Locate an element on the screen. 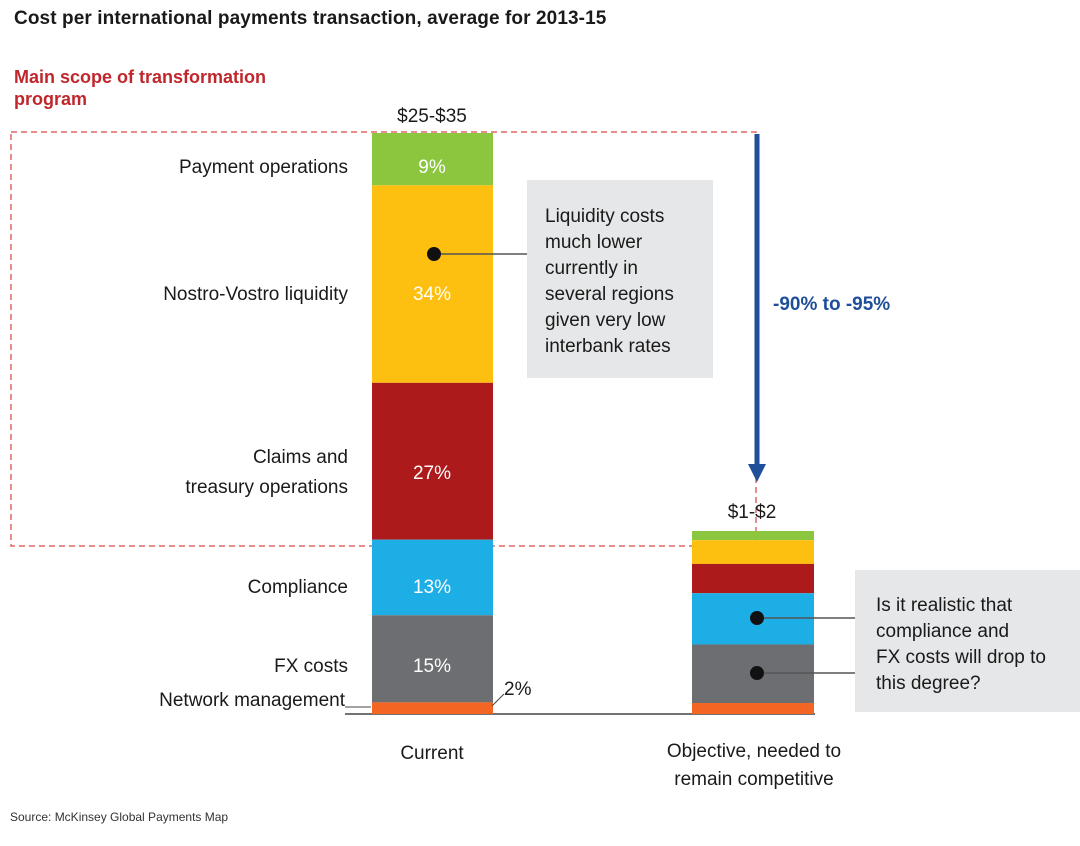 Image resolution: width=1080 pixels, height=846 pixels. reduction-arrow-head is located at coordinates (757, 473).